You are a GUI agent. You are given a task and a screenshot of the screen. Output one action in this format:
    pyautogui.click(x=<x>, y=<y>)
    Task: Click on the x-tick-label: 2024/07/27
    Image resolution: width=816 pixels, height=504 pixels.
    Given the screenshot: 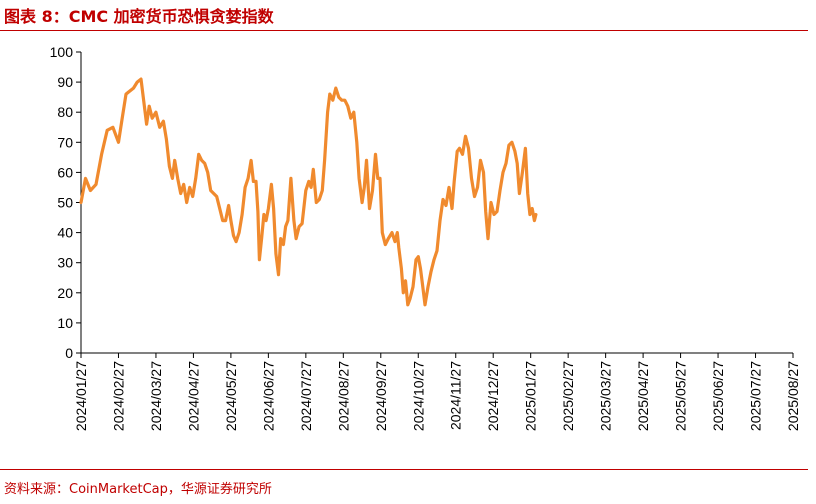 What is the action you would take?
    pyautogui.click(x=306, y=396)
    